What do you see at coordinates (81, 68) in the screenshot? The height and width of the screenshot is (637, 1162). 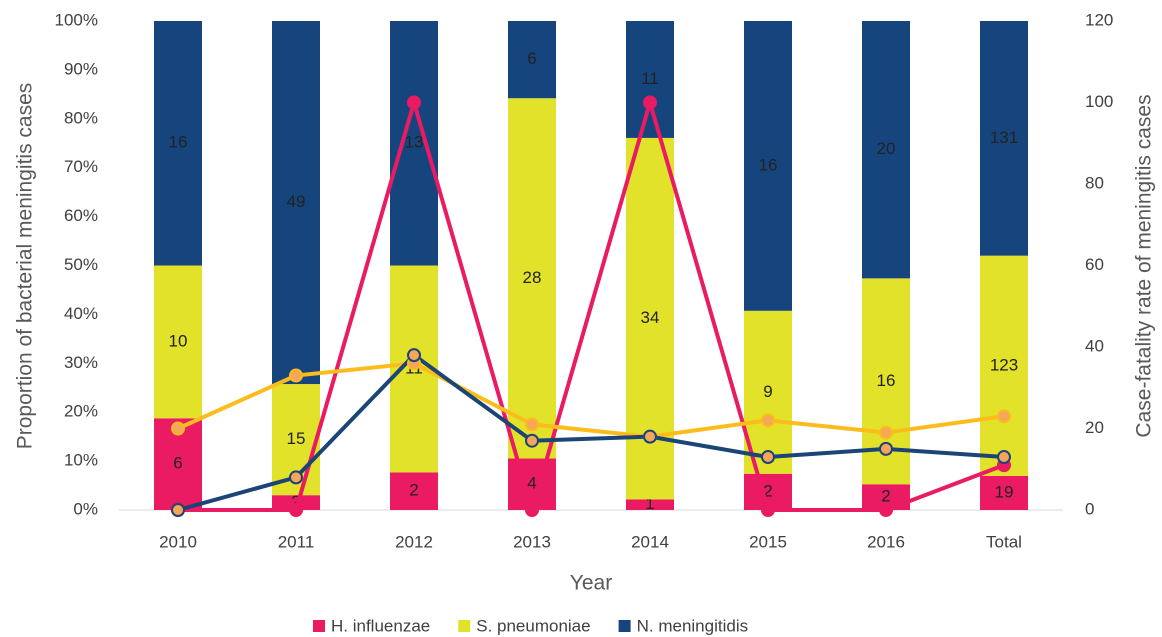 I see `y-tick-label: 90%` at bounding box center [81, 68].